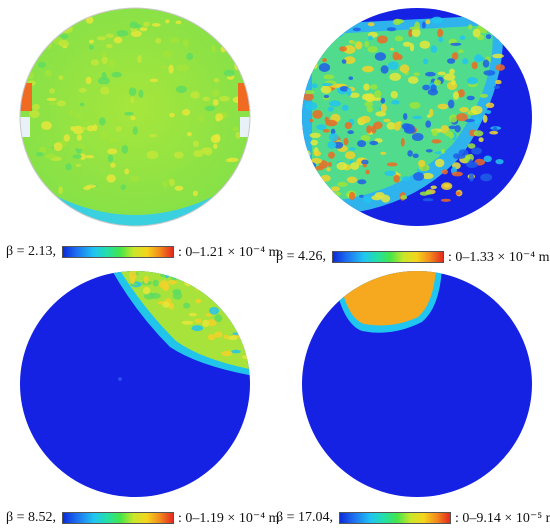  What do you see at coordinates (31, 517) in the screenshot?
I see `beta-label: β = 8.52,` at bounding box center [31, 517].